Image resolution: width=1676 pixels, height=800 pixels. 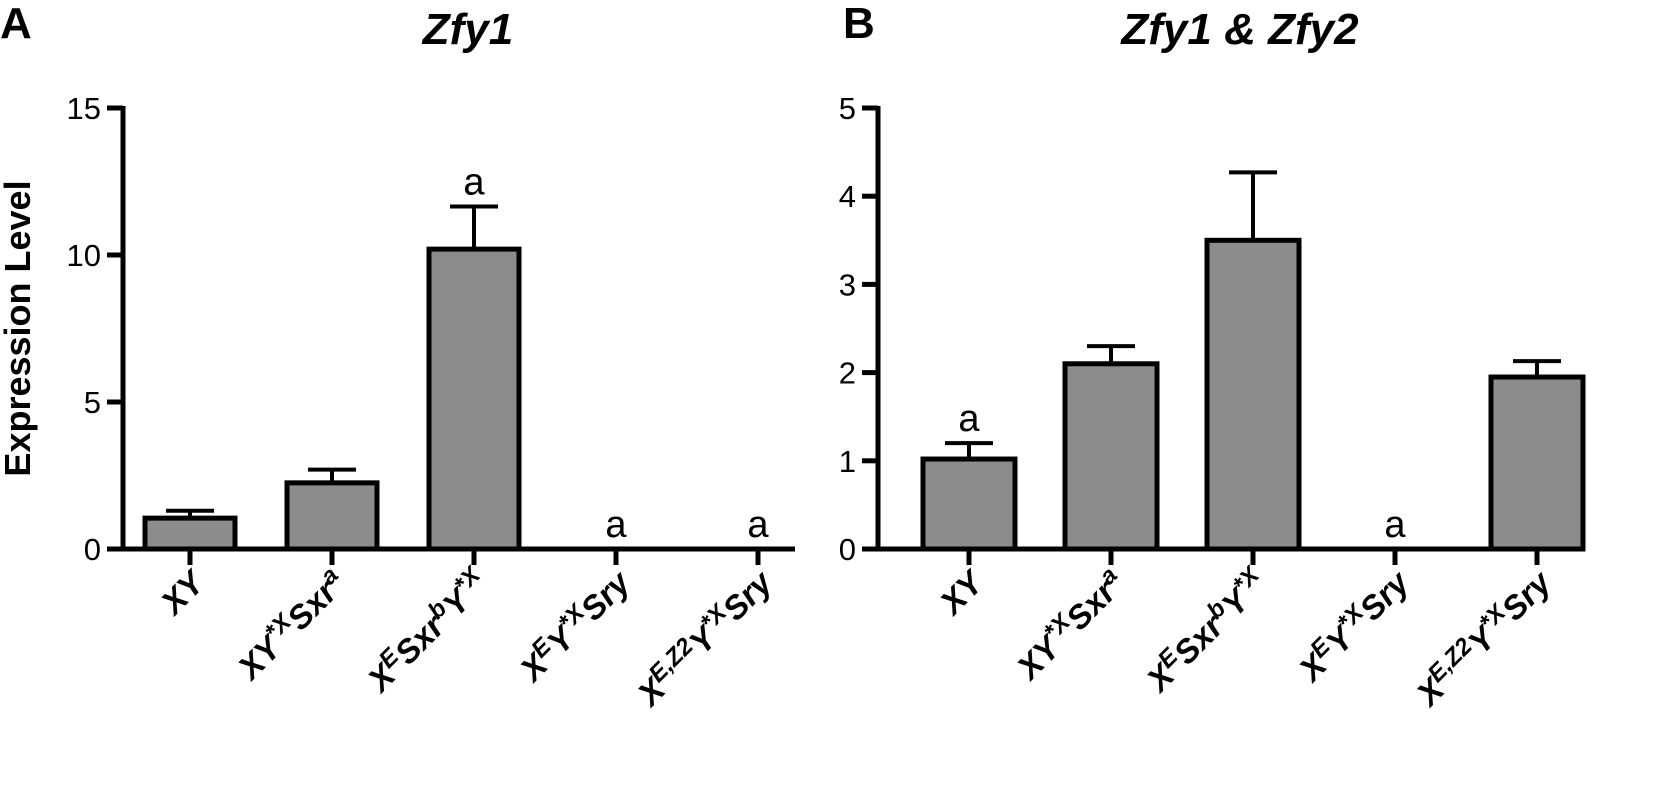 What do you see at coordinates (84, 108) in the screenshot?
I see `y-tick-label: 15` at bounding box center [84, 108].